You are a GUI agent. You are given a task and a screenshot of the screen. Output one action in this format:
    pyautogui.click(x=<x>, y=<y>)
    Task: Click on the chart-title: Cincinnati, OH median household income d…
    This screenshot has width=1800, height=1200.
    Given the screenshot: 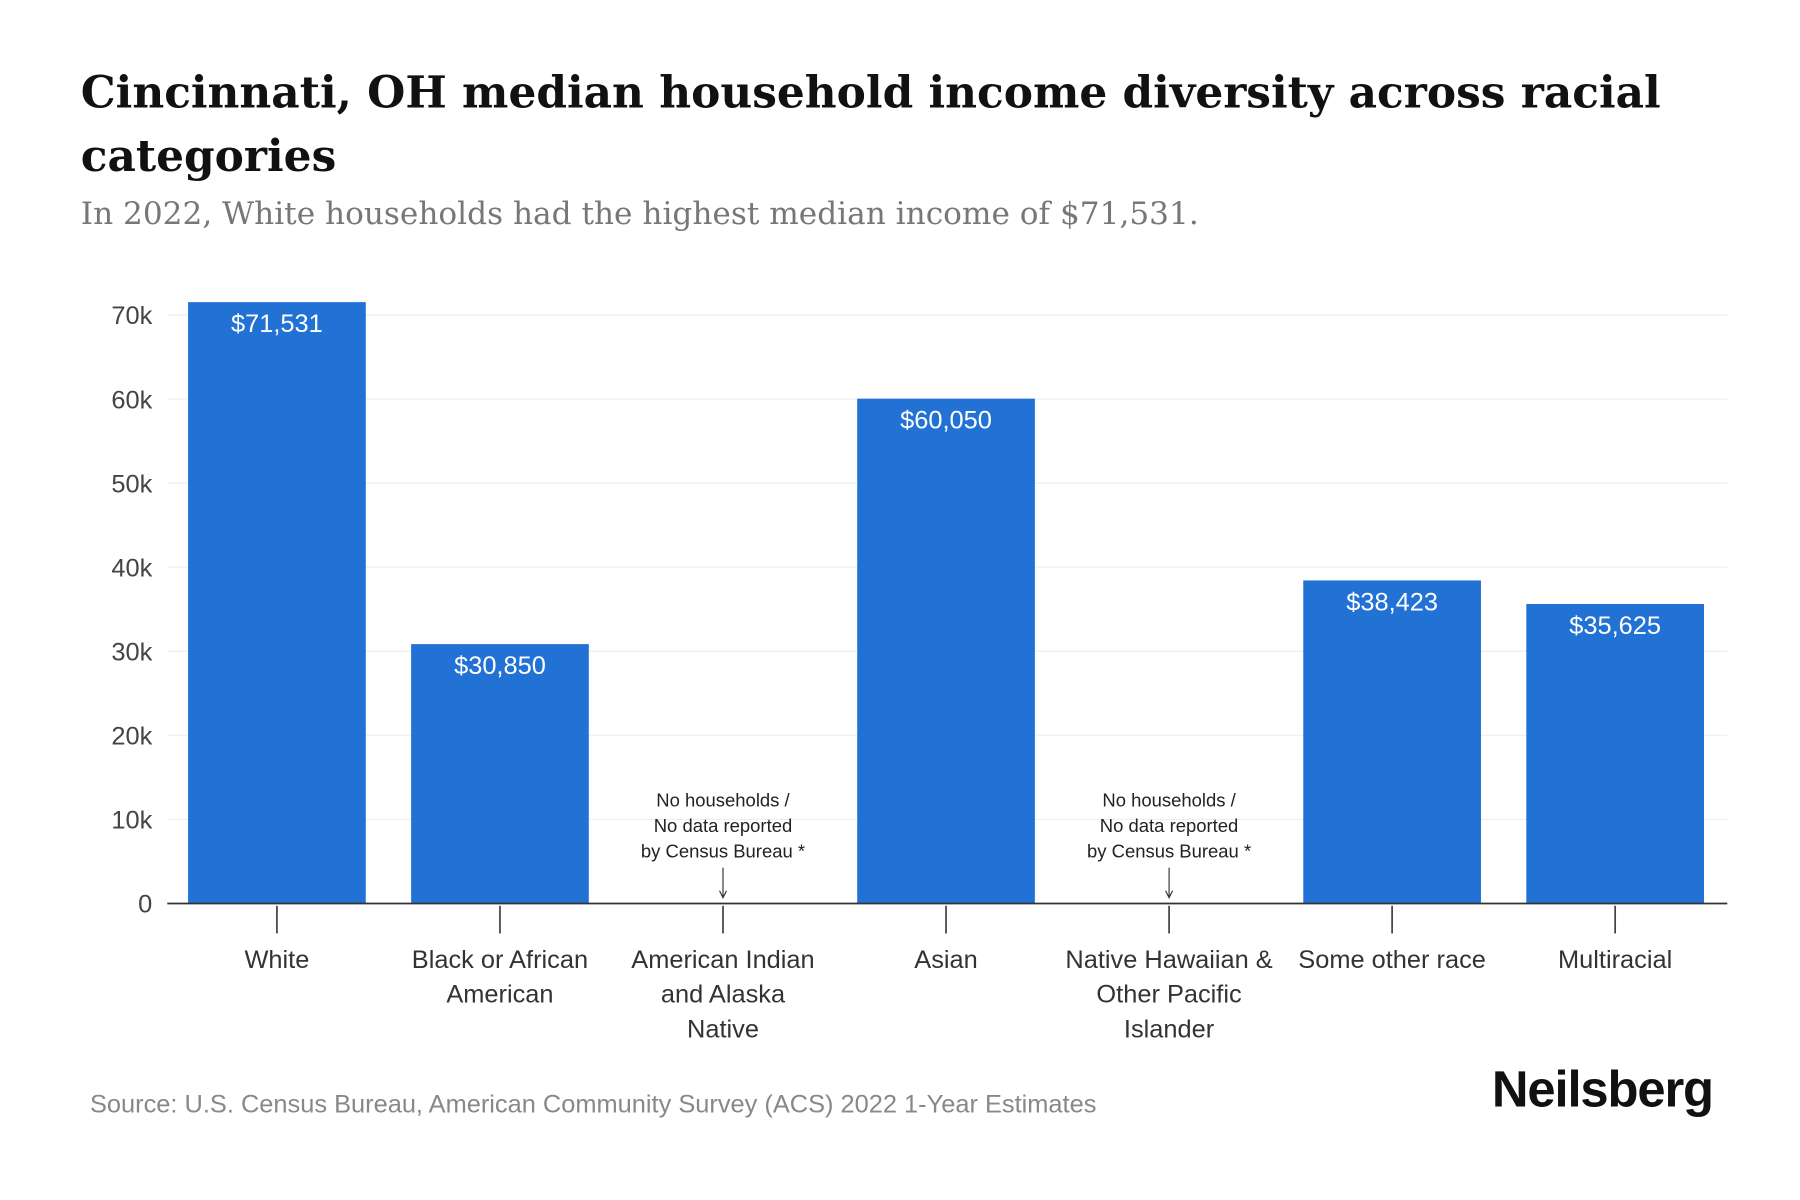 What is the action you would take?
    pyautogui.click(x=870, y=123)
    